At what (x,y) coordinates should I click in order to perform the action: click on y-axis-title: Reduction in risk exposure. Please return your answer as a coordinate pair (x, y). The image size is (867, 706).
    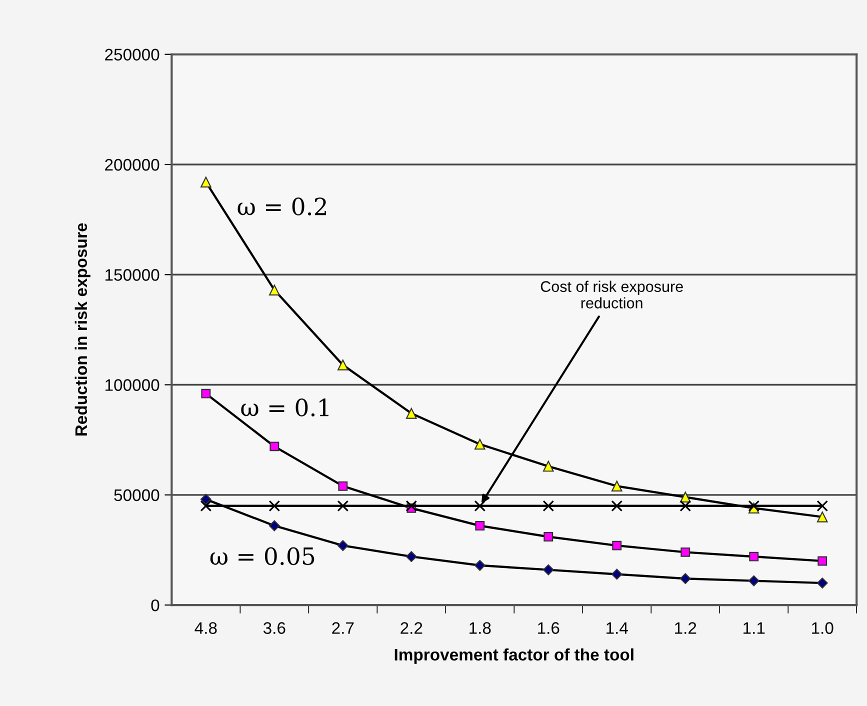
    Looking at the image, I should click on (82, 329).